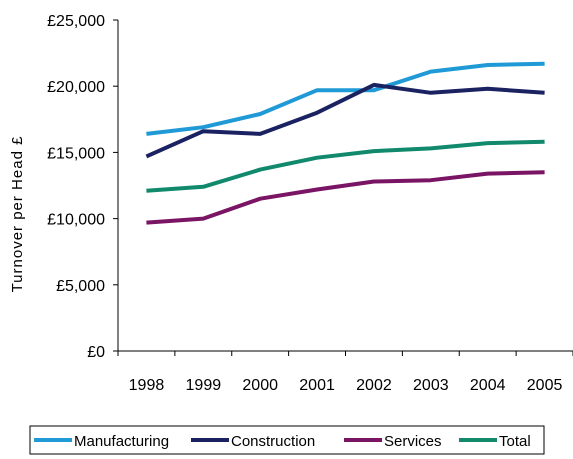 The width and height of the screenshot is (573, 459). Describe the element at coordinates (76, 21) in the screenshot. I see `y-tick-label: £25,000` at that location.